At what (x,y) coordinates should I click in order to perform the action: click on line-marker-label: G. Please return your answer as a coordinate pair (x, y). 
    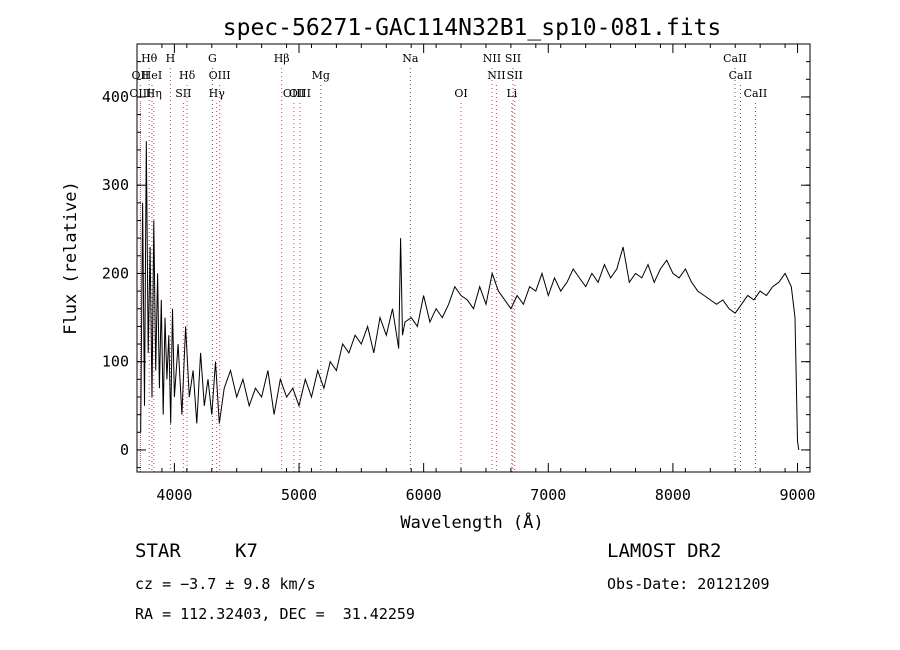
    Looking at the image, I should click on (212, 58).